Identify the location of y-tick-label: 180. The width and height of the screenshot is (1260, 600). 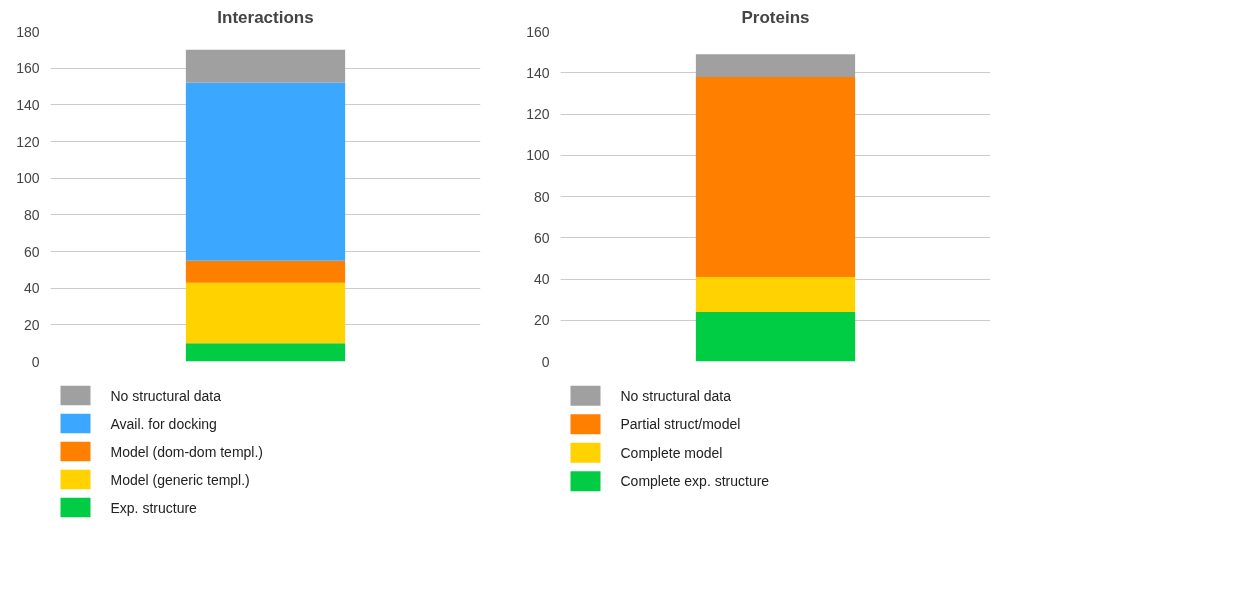
(28, 31).